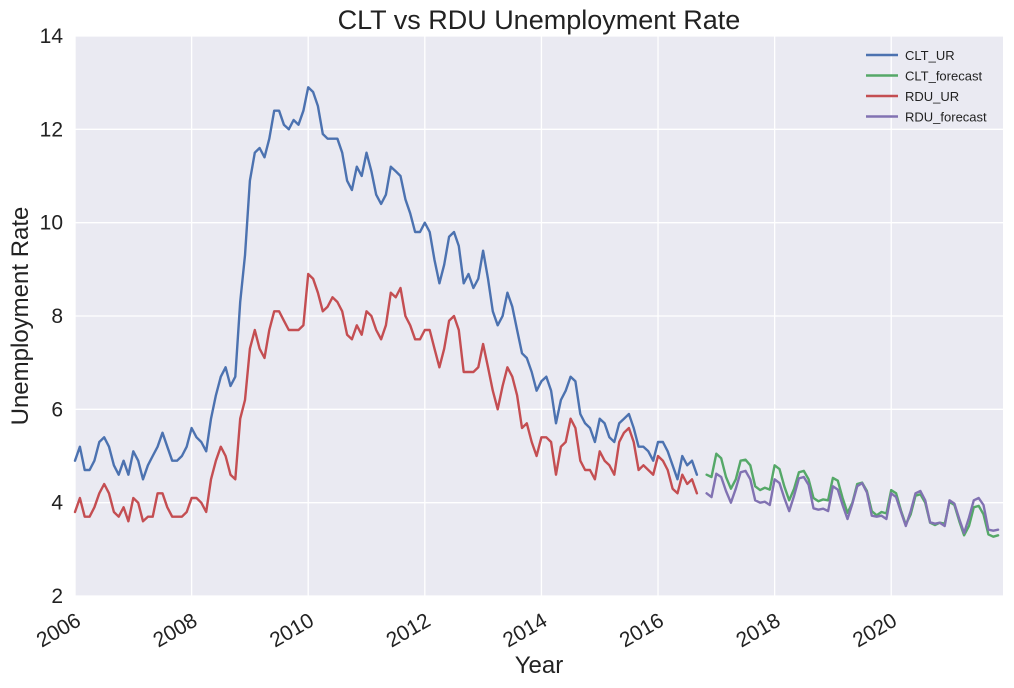 The height and width of the screenshot is (688, 1014). I want to click on y-tick-label: 12, so click(51, 129).